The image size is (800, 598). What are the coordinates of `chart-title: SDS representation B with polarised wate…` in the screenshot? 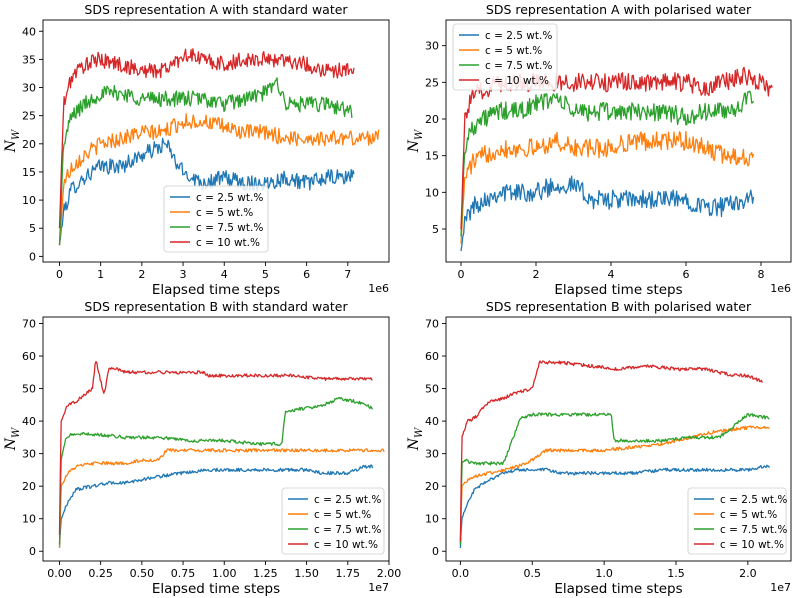 It's located at (619, 306).